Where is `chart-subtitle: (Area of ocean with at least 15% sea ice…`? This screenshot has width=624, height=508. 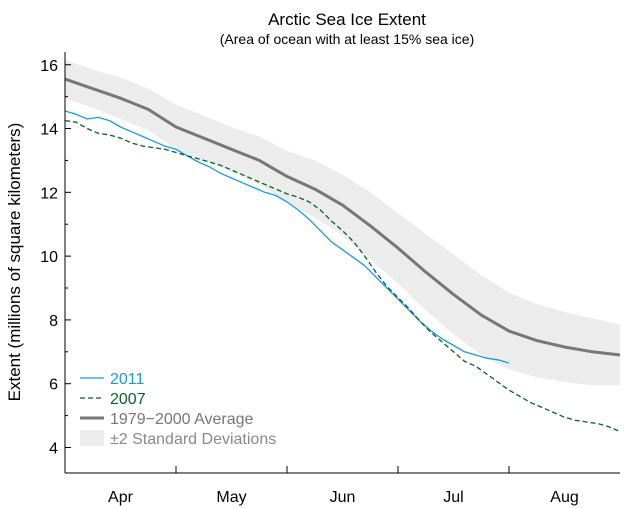 chart-subtitle: (Area of ocean with at least 15% sea ice… is located at coordinates (347, 39).